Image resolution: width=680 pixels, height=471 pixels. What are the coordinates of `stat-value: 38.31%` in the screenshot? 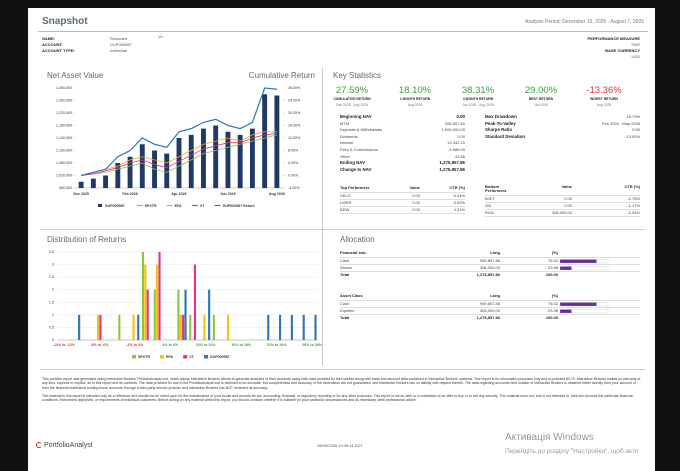 It's located at (478, 90).